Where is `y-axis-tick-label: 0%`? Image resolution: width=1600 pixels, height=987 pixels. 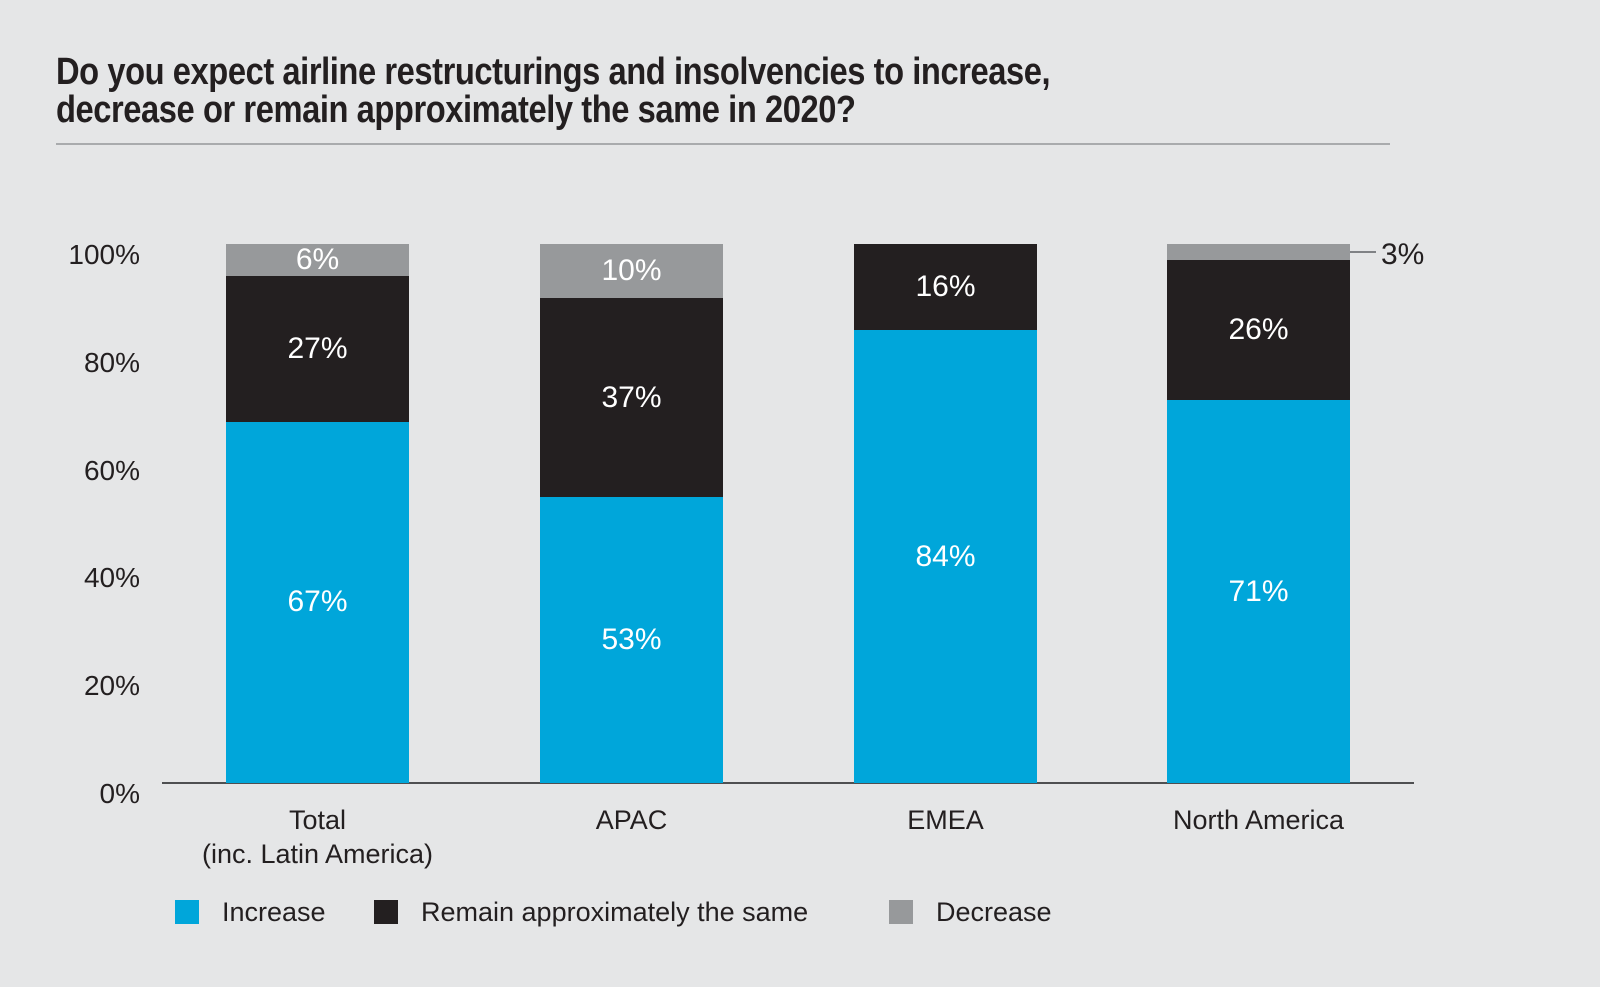 y-axis-tick-label: 0% is located at coordinates (119, 793).